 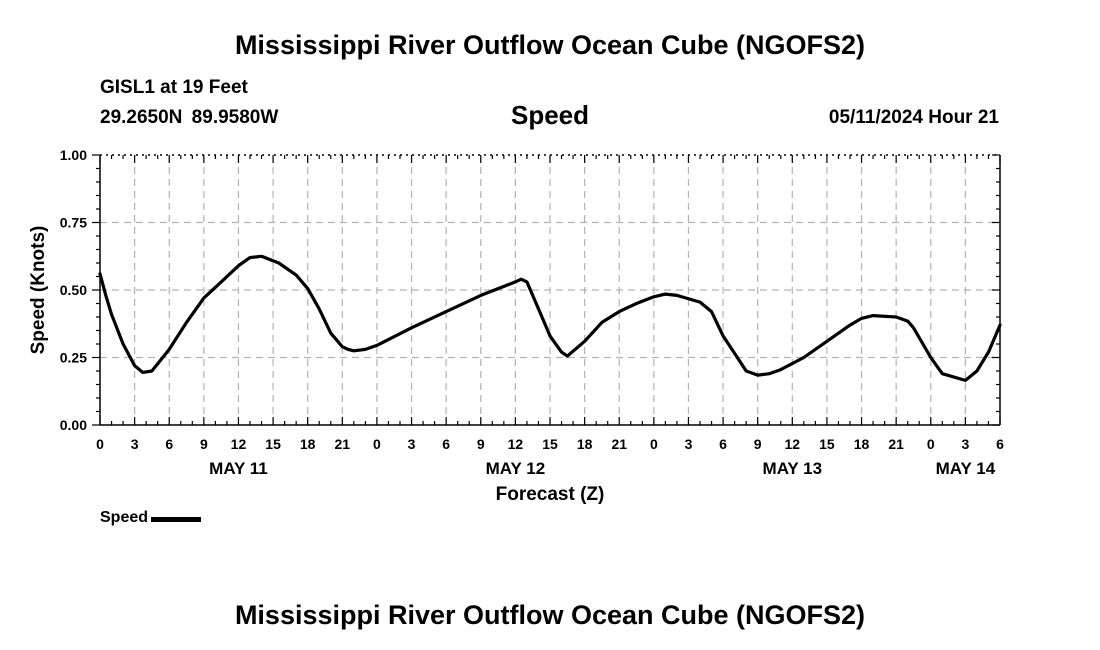 What do you see at coordinates (189, 117) in the screenshot?
I see `station-coordinates: 29.2650N 89.9580W` at bounding box center [189, 117].